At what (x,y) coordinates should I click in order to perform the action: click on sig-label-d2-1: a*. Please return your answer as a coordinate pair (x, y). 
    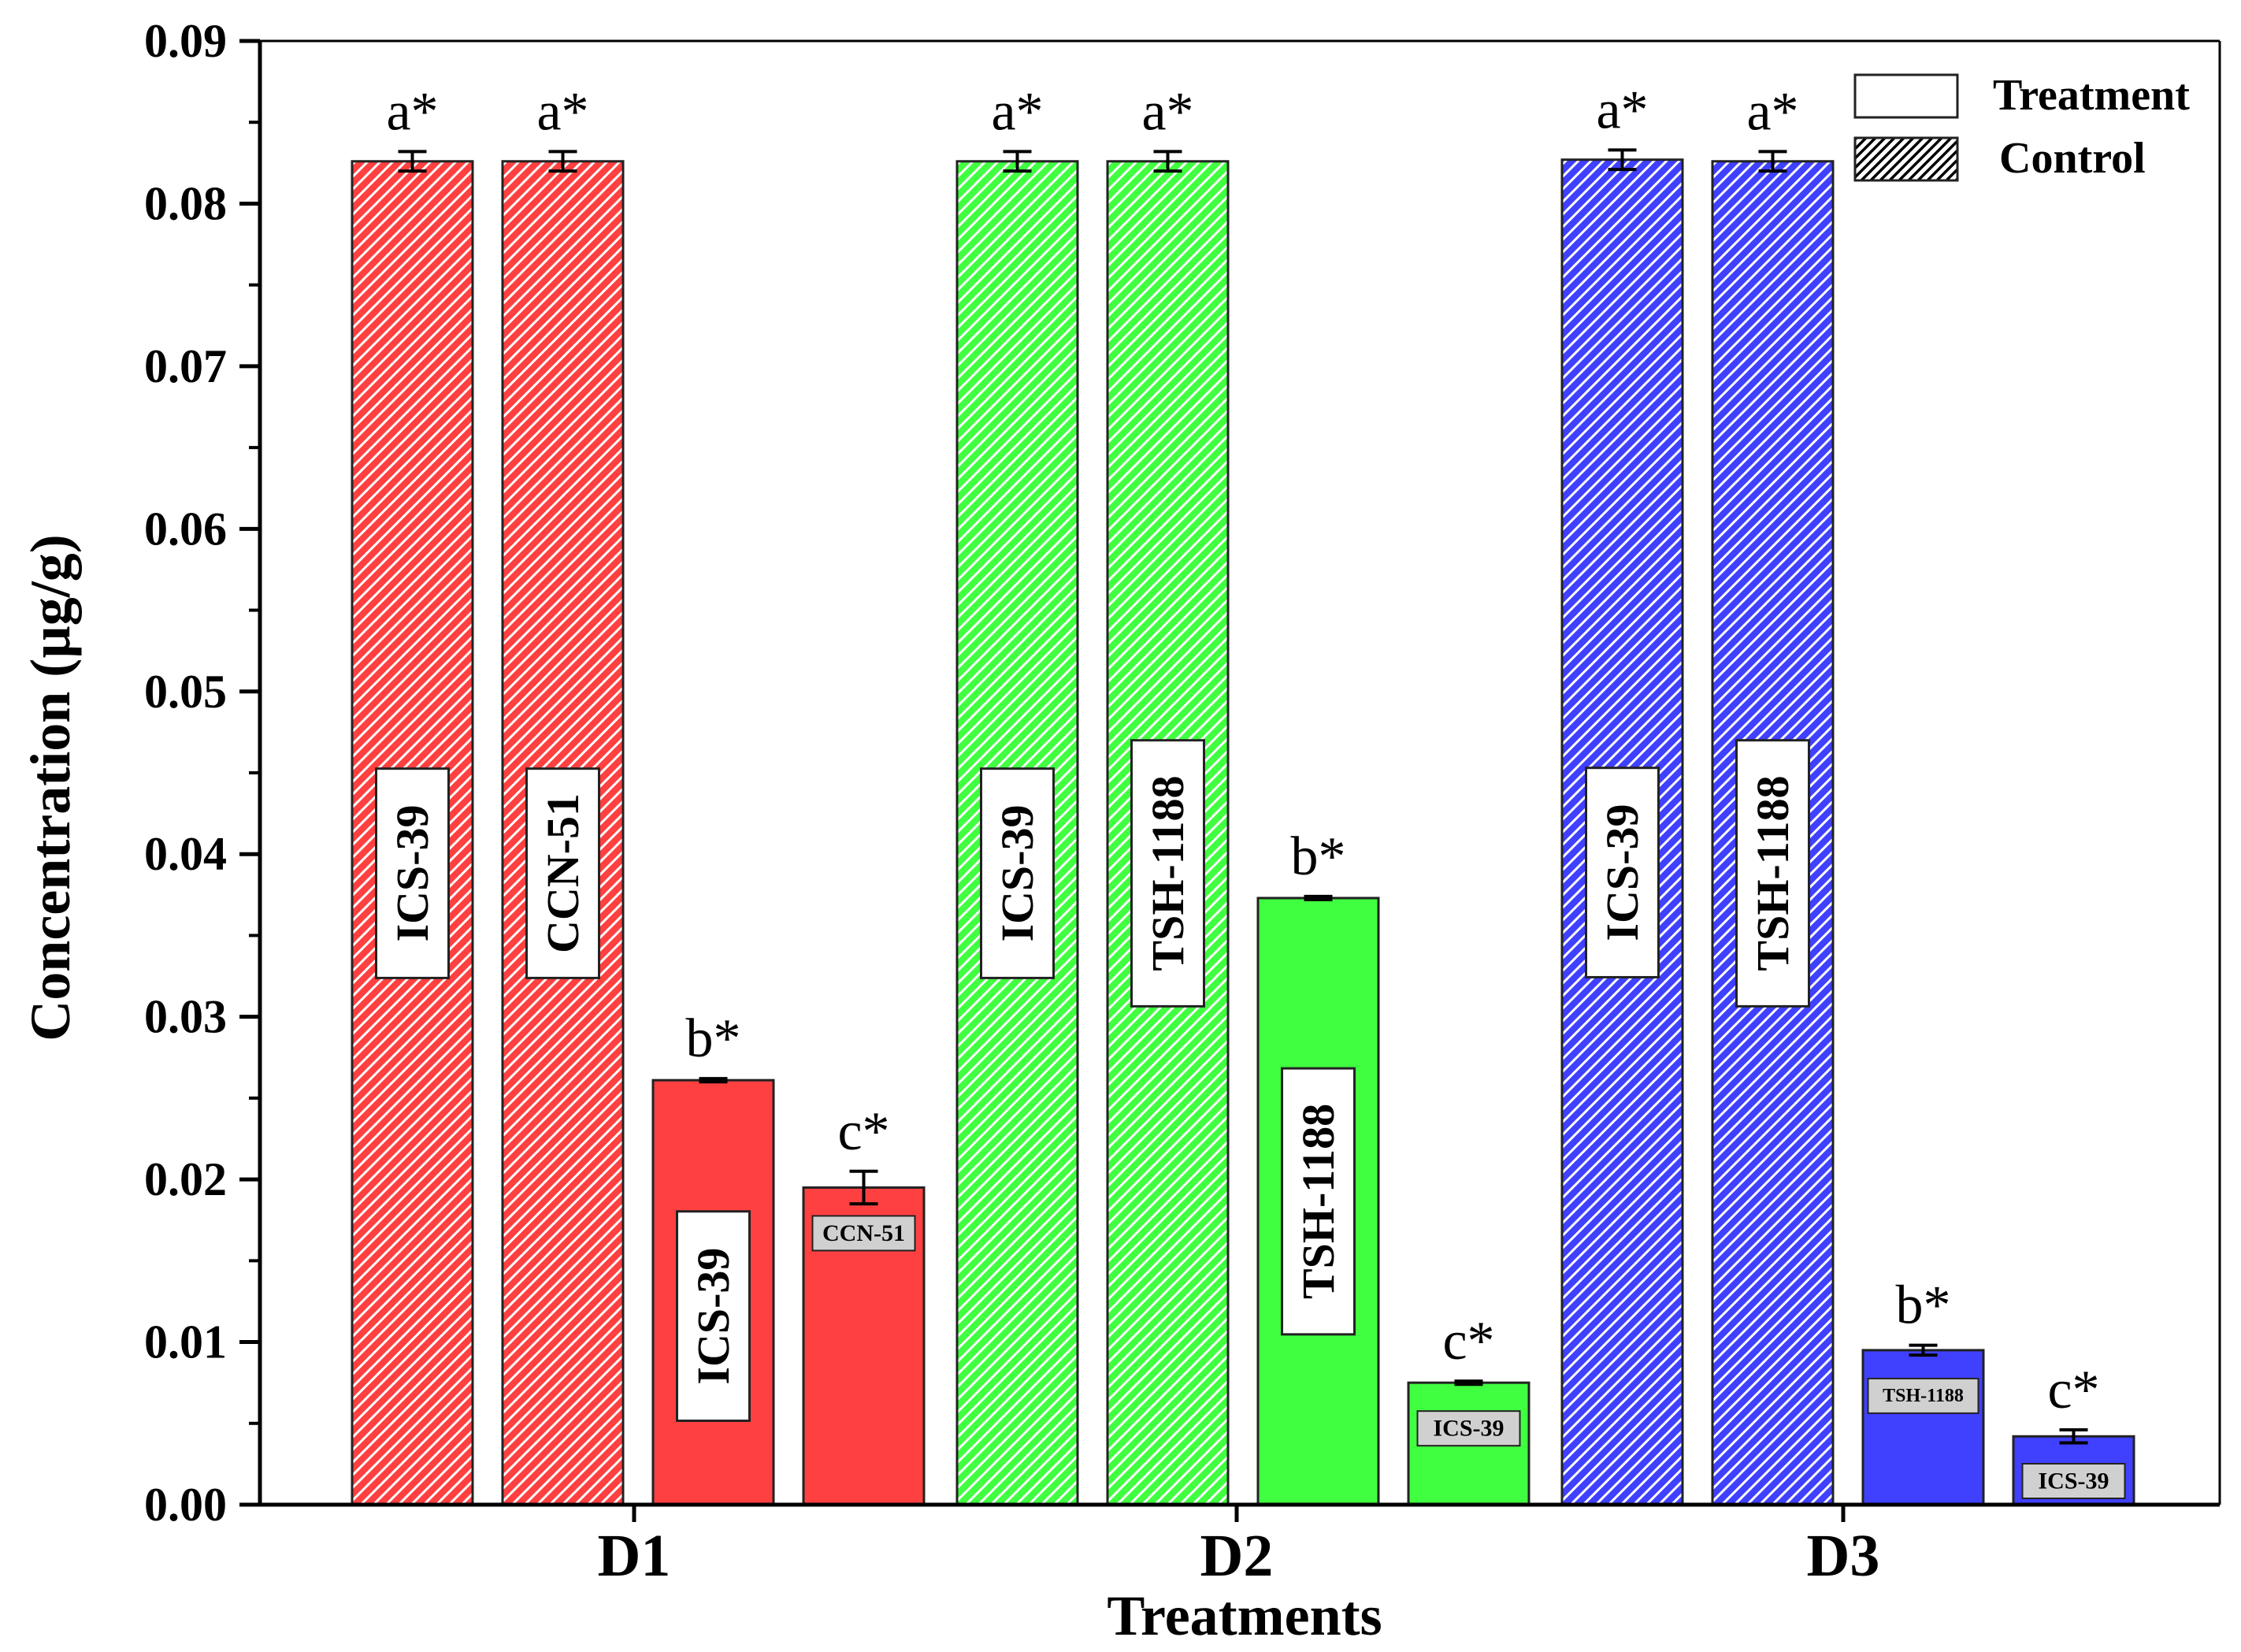
    Looking at the image, I should click on (1017, 111).